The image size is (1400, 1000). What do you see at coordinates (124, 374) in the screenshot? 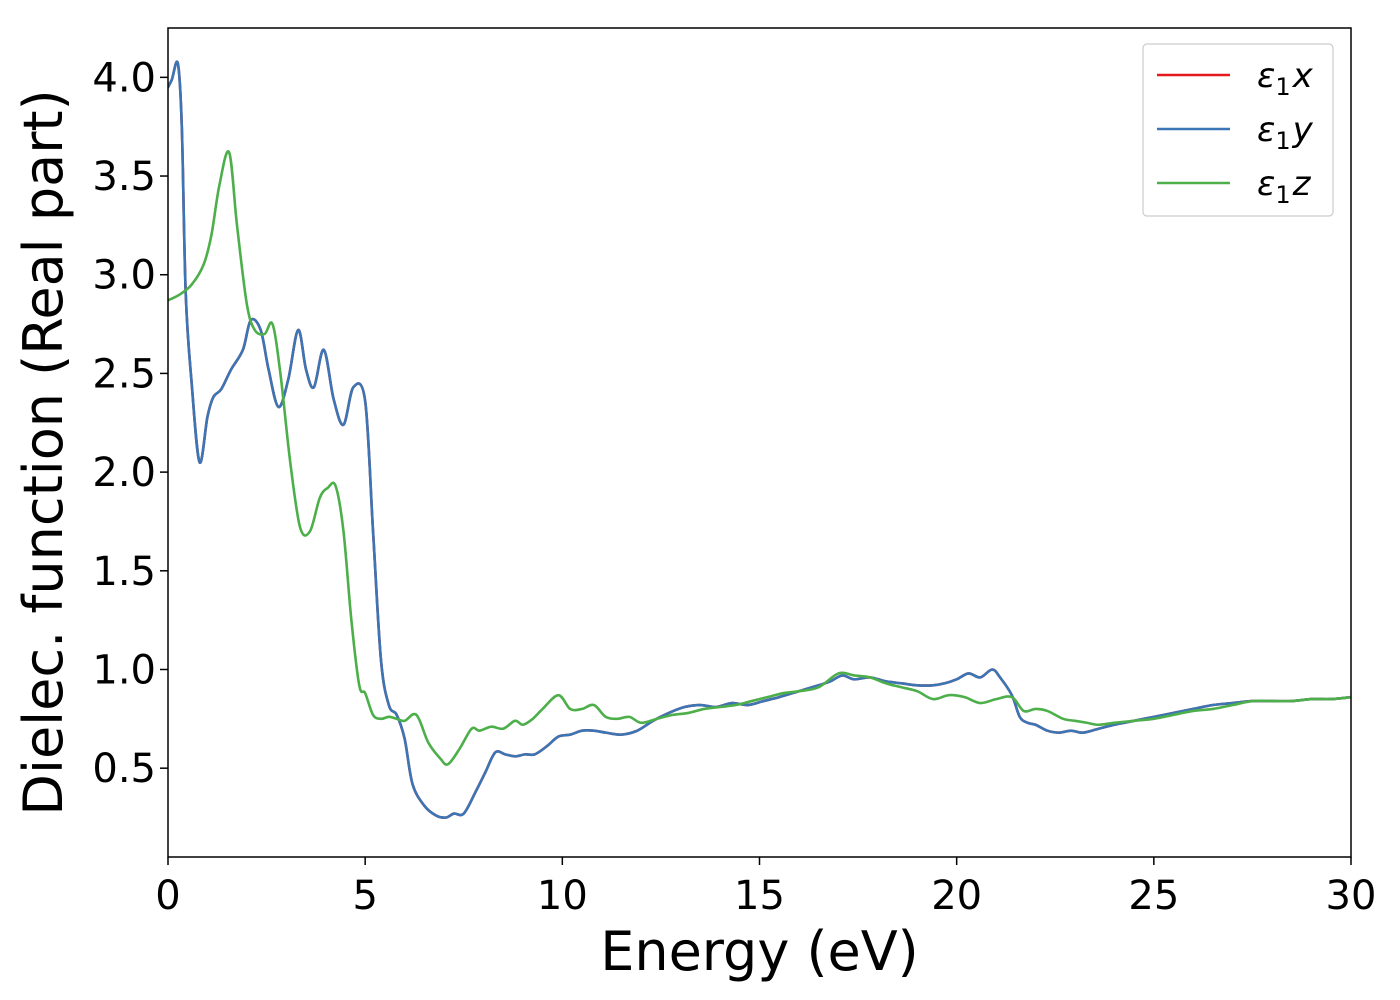
I see `y-tick-label: 2.5` at bounding box center [124, 374].